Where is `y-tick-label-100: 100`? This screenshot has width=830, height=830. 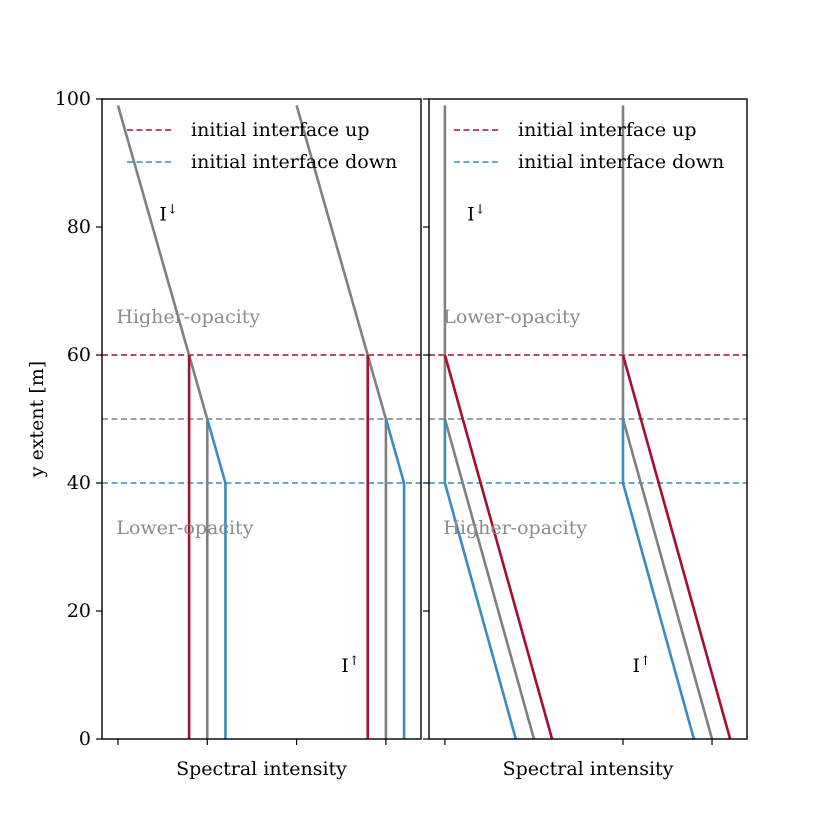
y-tick-label-100: 100 is located at coordinates (73, 99).